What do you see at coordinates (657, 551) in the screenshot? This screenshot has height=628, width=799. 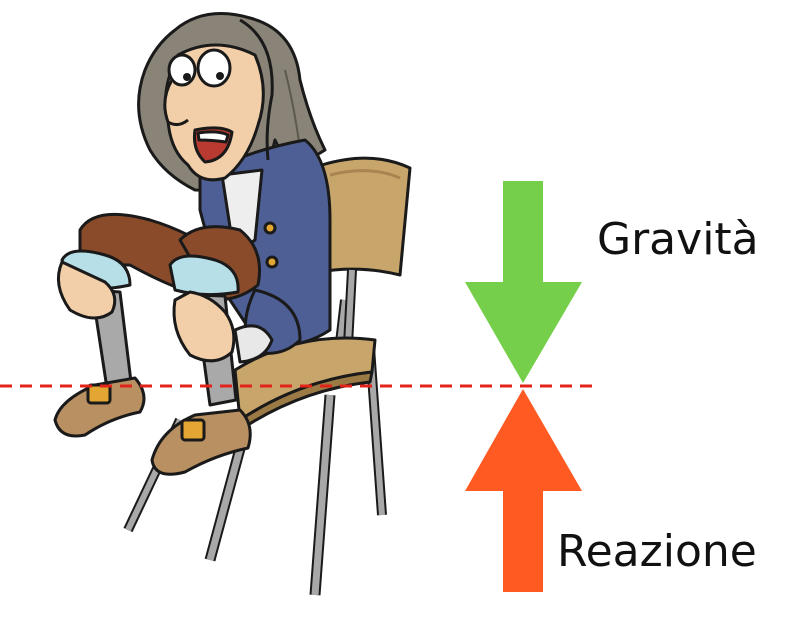 I see `reaction-label: Reazione` at bounding box center [657, 551].